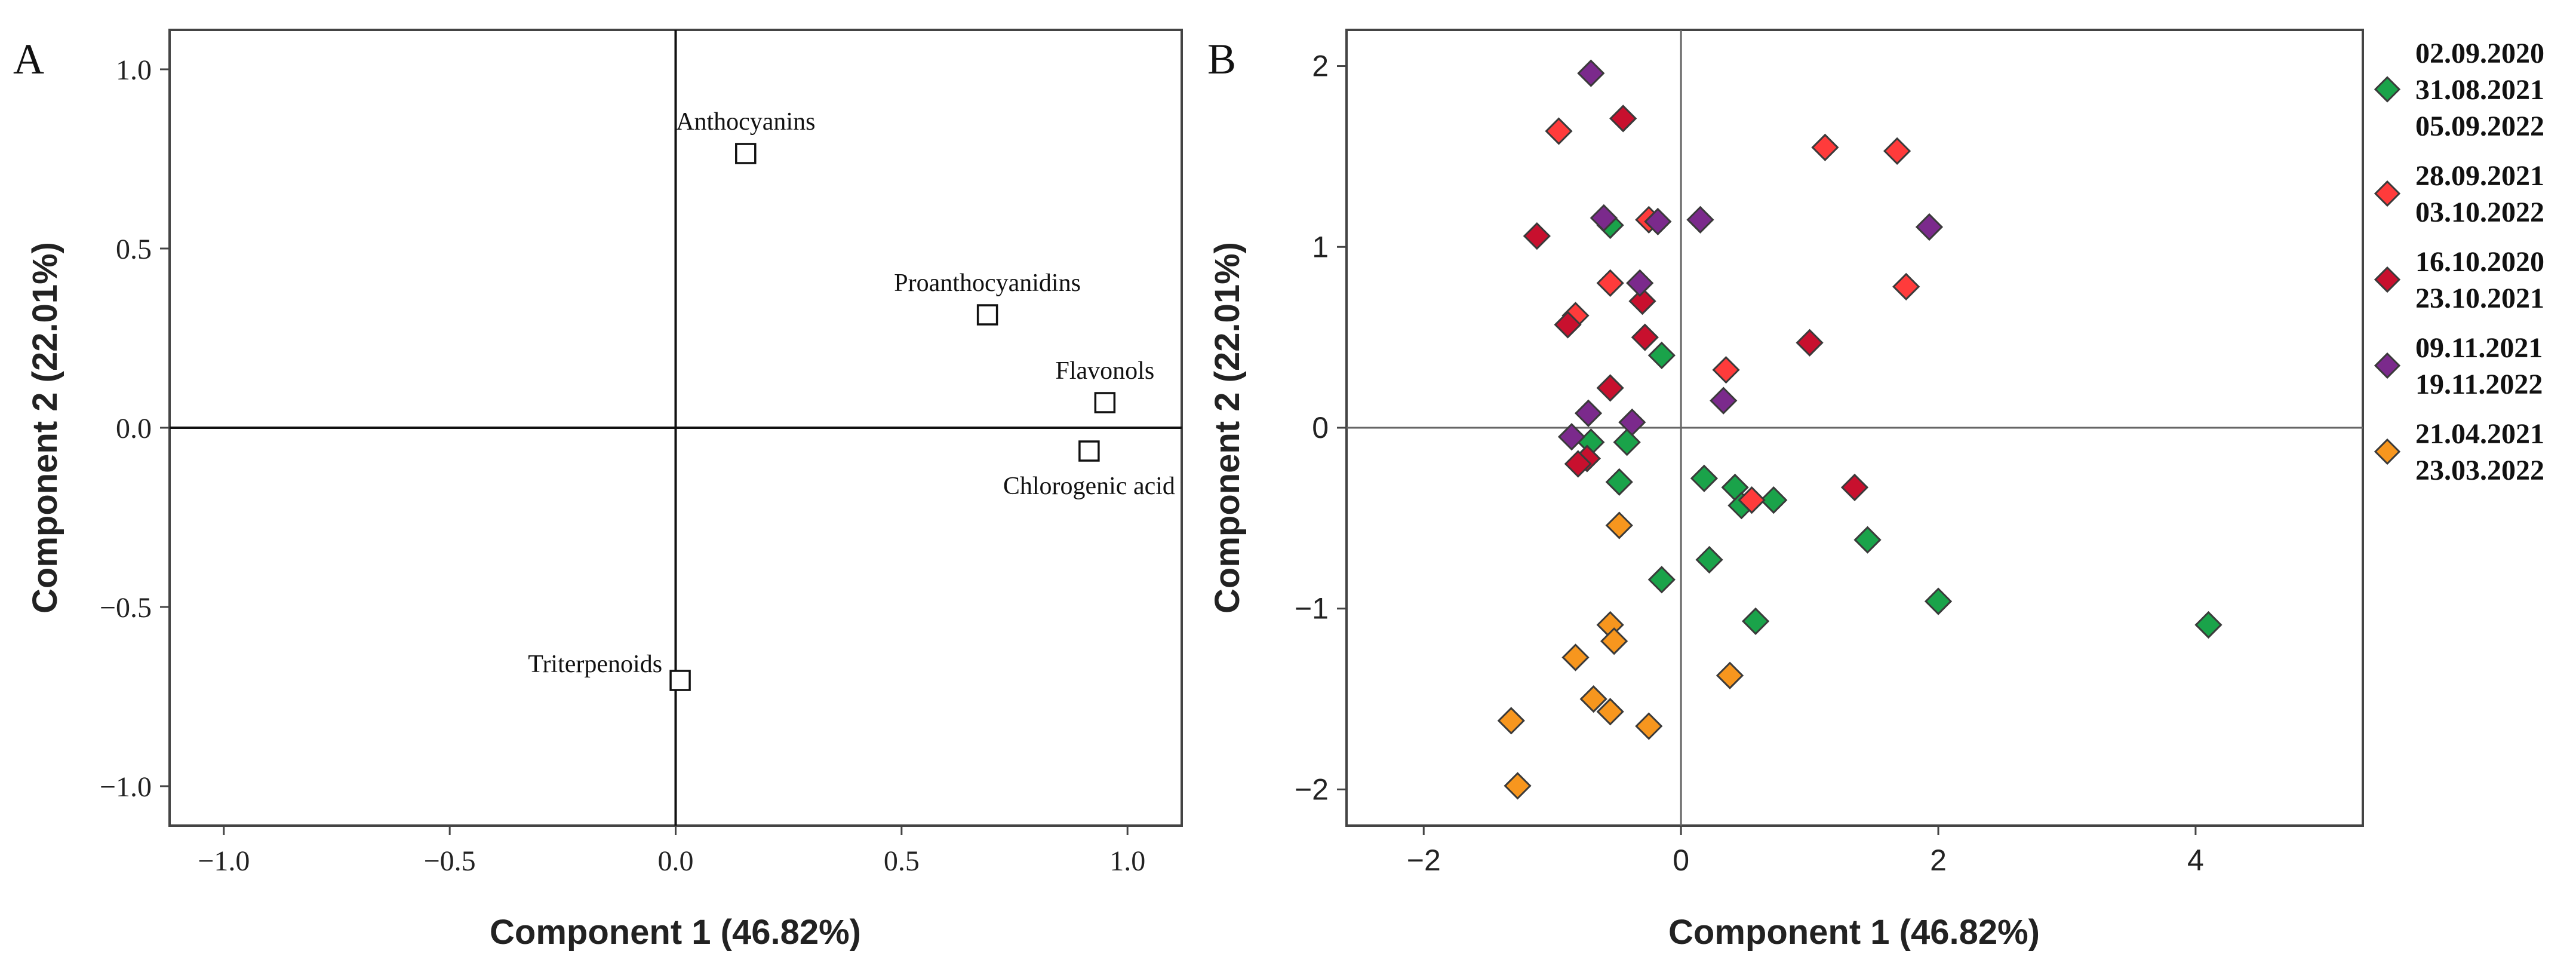 The width and height of the screenshot is (2576, 966). Describe the element at coordinates (2479, 126) in the screenshot. I see `b-legend-label: 05.09.2022` at that location.